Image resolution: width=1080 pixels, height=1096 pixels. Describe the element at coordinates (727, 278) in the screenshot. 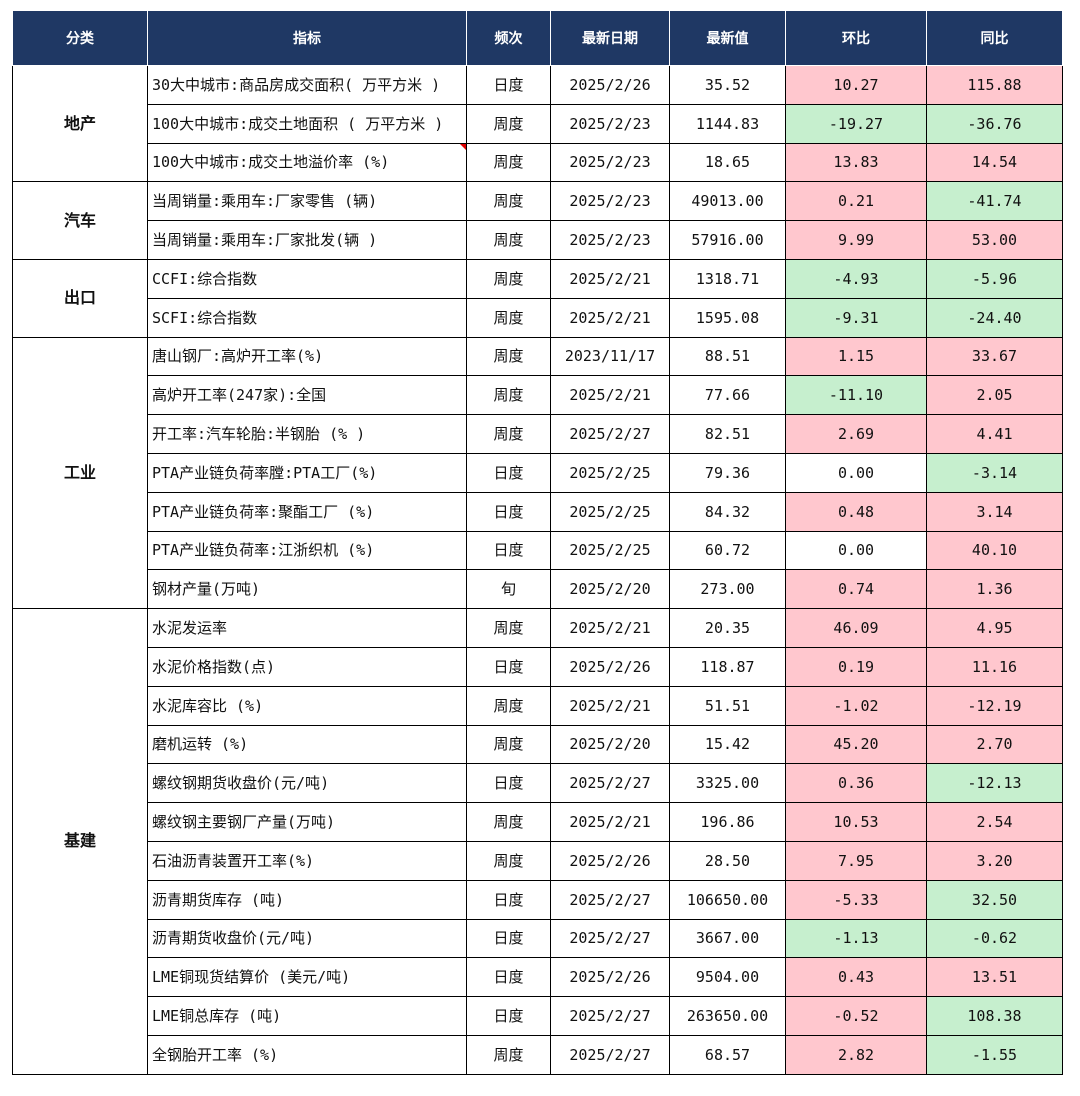

I see `value-cell: 1318.71` at that location.